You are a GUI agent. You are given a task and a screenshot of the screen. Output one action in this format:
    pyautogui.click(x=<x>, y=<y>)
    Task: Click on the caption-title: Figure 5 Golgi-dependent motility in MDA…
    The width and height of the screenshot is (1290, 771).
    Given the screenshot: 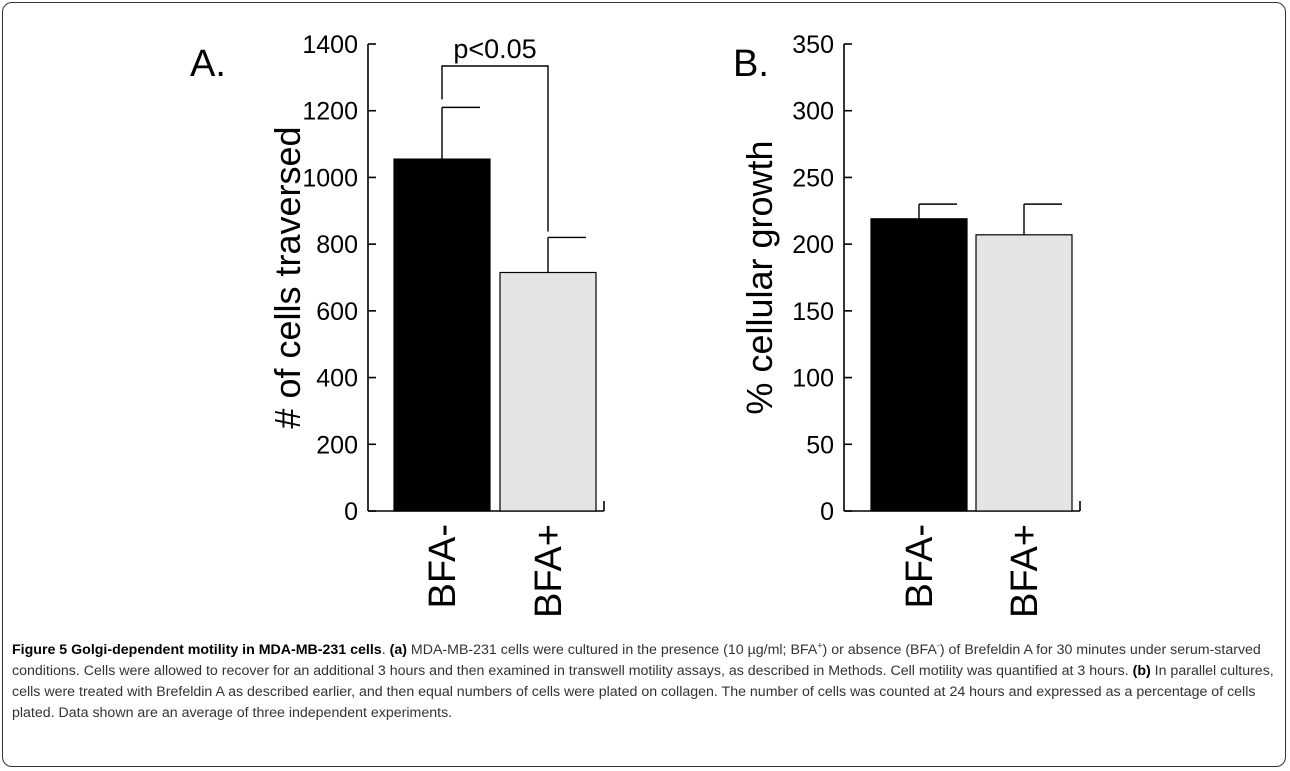 What is the action you would take?
    pyautogui.click(x=197, y=650)
    